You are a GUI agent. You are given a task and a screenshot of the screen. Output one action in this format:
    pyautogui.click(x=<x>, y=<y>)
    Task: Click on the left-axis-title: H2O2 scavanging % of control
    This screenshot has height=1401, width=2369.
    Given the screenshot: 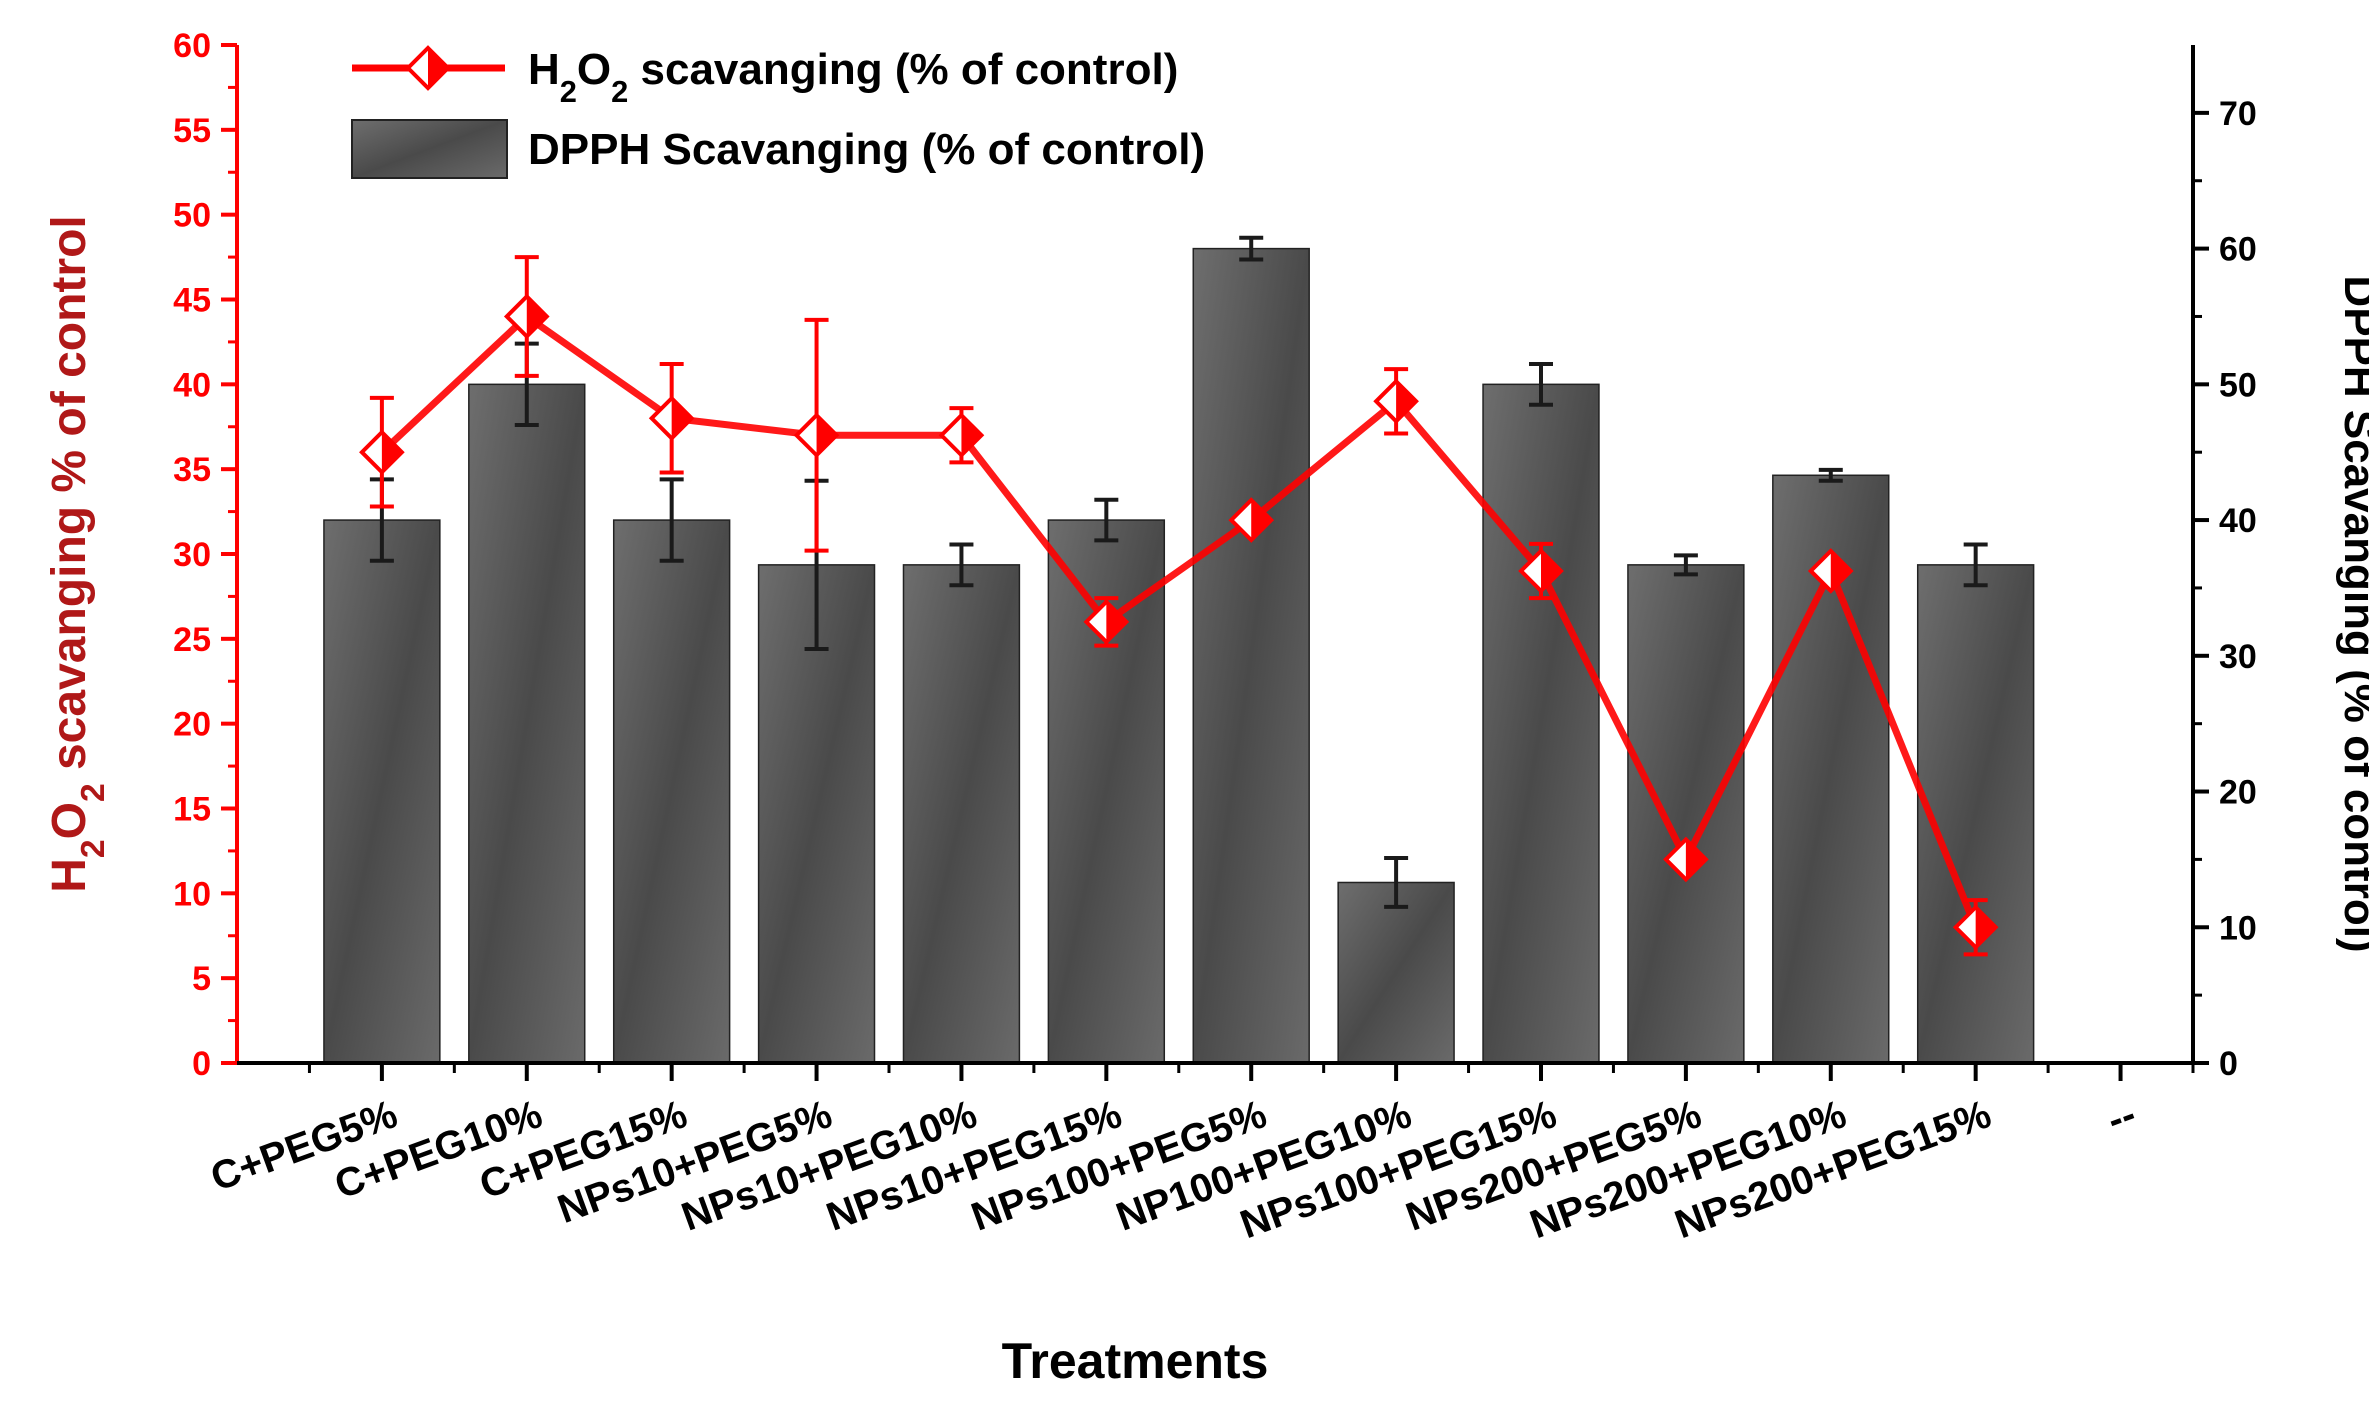 What is the action you would take?
    pyautogui.click(x=77, y=553)
    